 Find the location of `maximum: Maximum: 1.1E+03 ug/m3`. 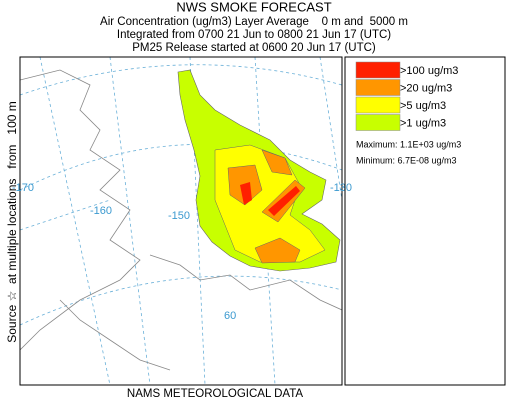

maximum: Maximum: 1.1E+03 ug/m3 is located at coordinates (408, 144).